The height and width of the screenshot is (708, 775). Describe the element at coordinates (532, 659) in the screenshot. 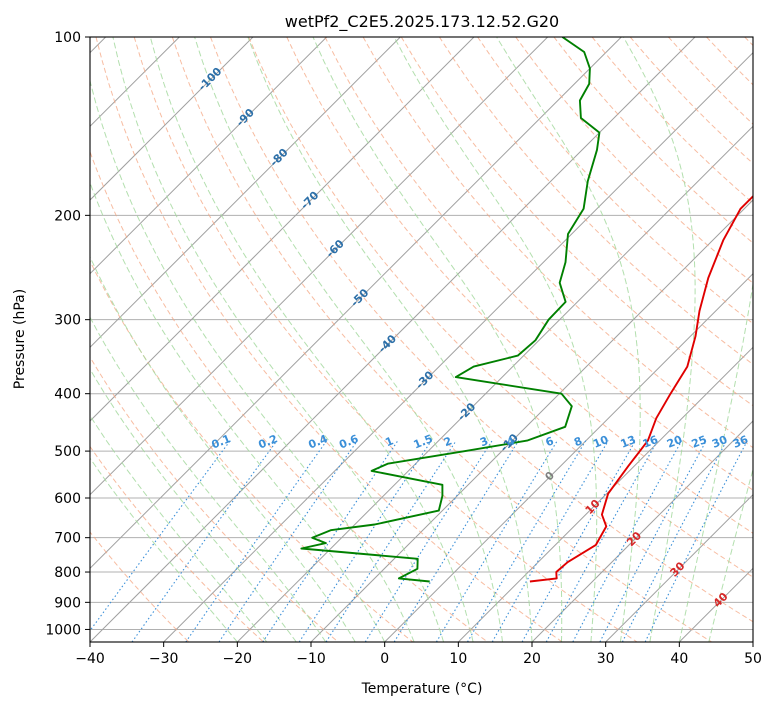

I see `x-tick-label: 20` at that location.